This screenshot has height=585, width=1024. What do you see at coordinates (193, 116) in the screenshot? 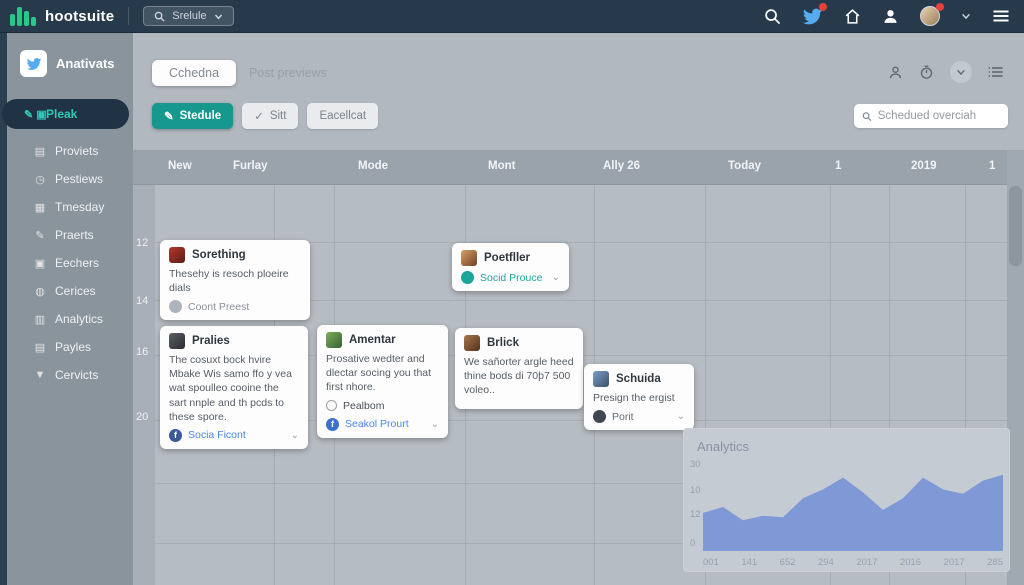
I see `schedule-button: ✎ Stedule` at bounding box center [193, 116].